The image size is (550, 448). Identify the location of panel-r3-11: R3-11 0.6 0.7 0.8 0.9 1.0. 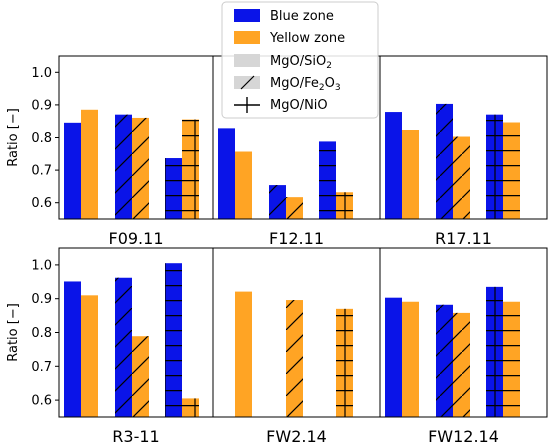
(122, 346).